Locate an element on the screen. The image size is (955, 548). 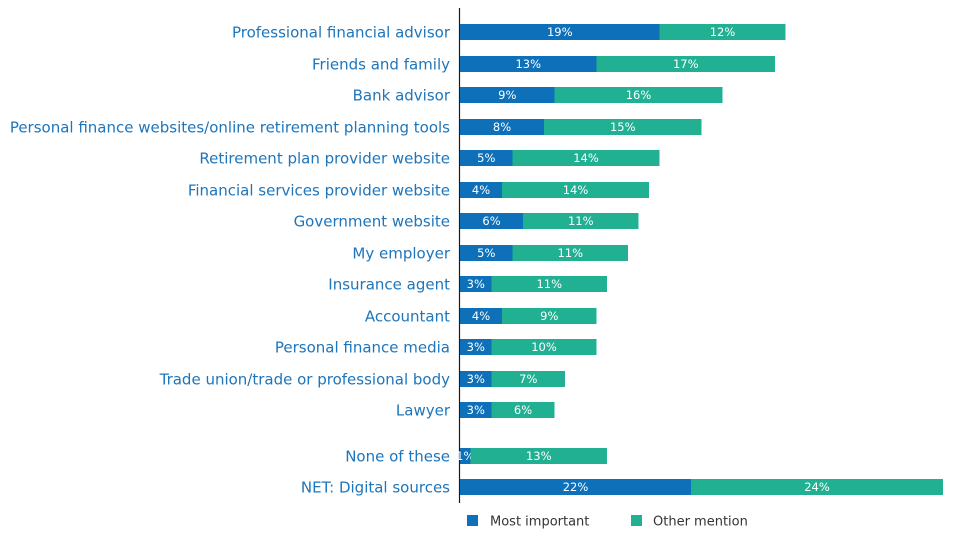
bar-most-important-personal-finance-media is located at coordinates (476, 347).